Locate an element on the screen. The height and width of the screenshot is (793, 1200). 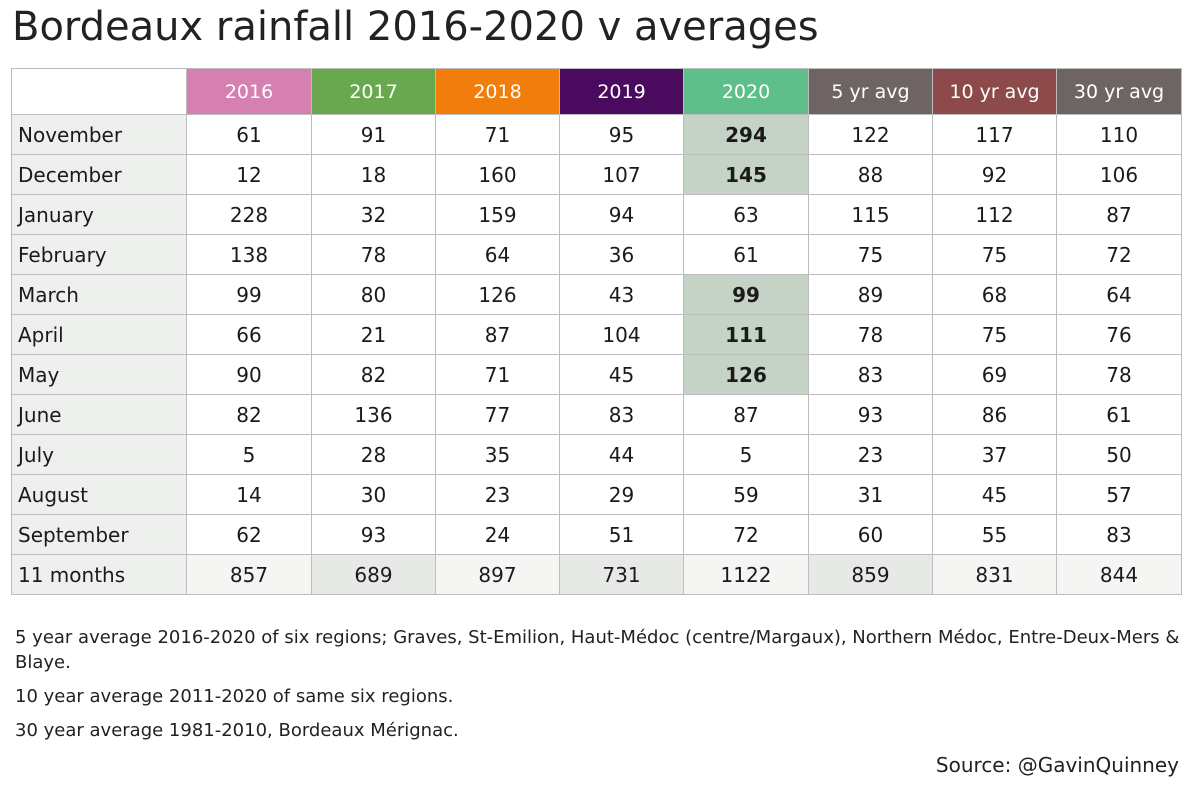
month-label: March is located at coordinates (99, 294).